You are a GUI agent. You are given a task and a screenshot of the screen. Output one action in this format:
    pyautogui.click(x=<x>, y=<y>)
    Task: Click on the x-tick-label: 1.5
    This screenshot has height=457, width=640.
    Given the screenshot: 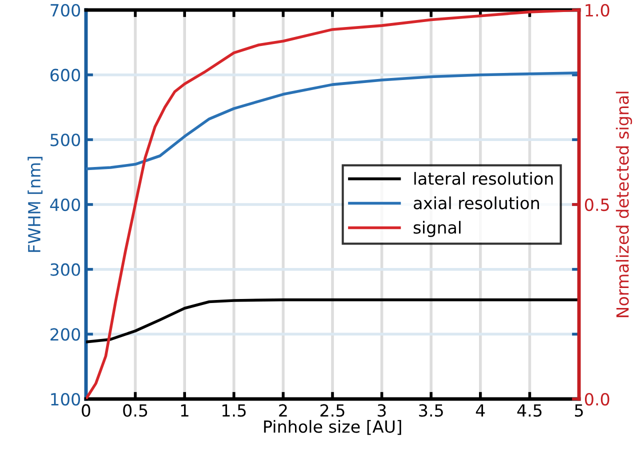 What is the action you would take?
    pyautogui.click(x=234, y=410)
    